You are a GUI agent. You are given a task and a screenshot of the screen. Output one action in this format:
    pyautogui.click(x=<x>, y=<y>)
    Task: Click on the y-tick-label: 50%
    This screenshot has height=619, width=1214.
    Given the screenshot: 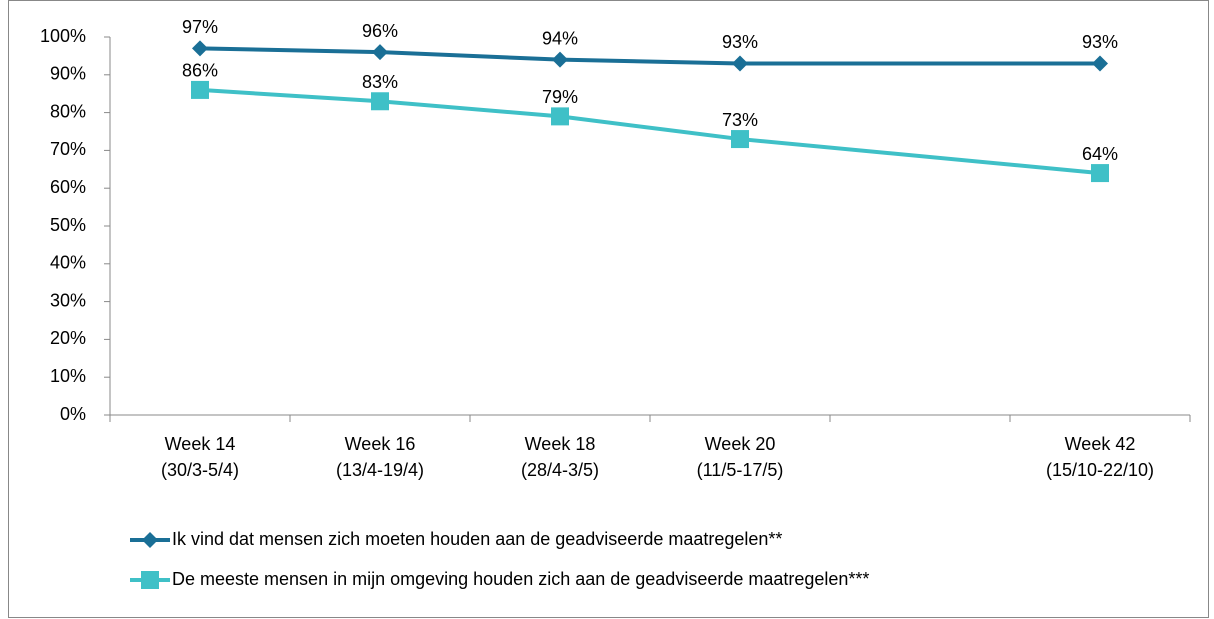 What is the action you would take?
    pyautogui.click(x=68, y=225)
    